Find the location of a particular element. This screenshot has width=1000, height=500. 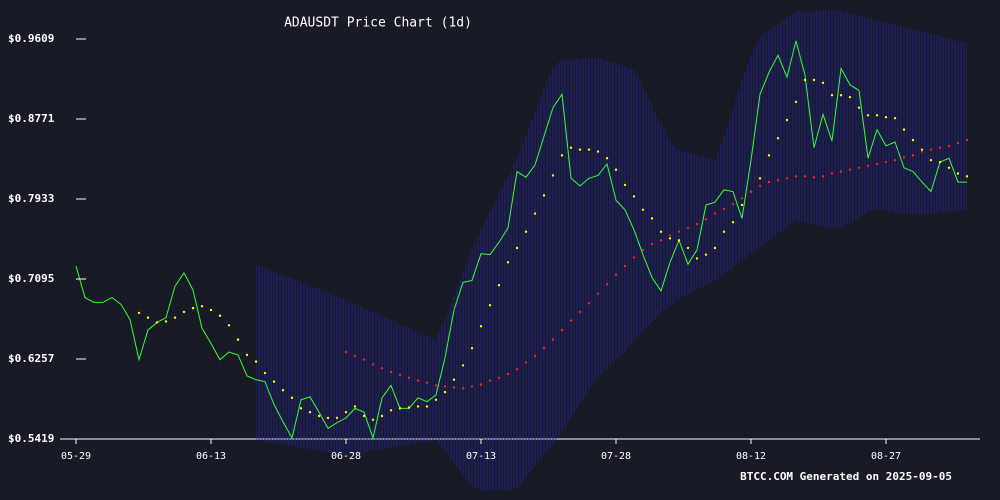

y-tick-label: $0.5419 is located at coordinates (31, 438).